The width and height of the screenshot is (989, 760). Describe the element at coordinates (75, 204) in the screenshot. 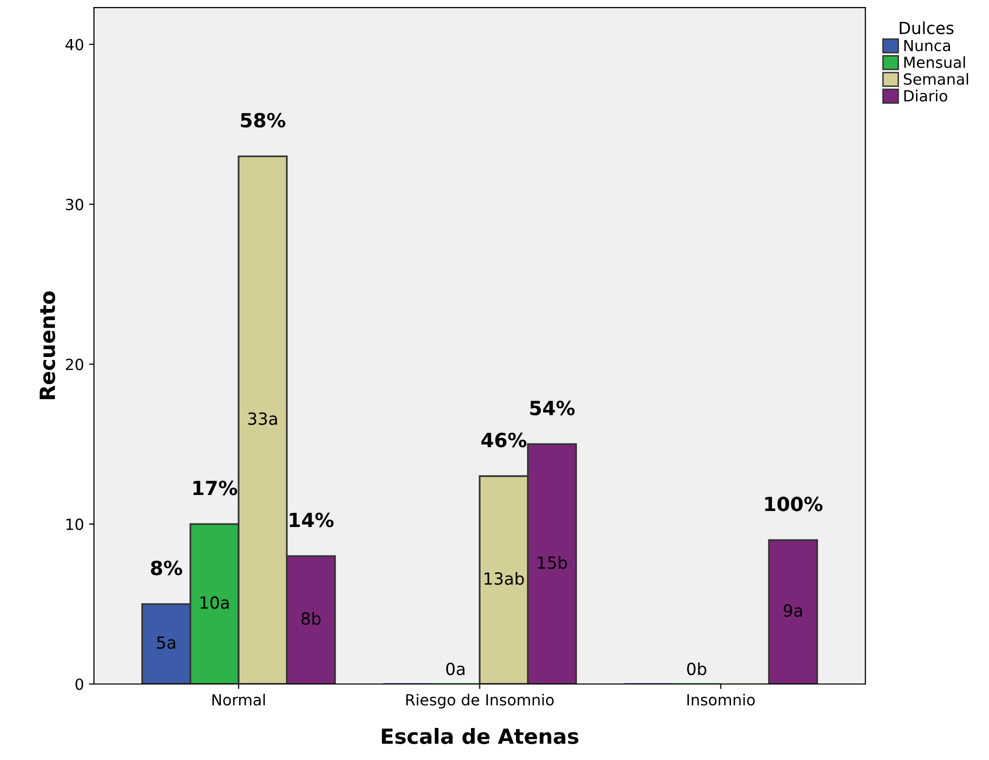

I see `y-tick-label: 30` at that location.